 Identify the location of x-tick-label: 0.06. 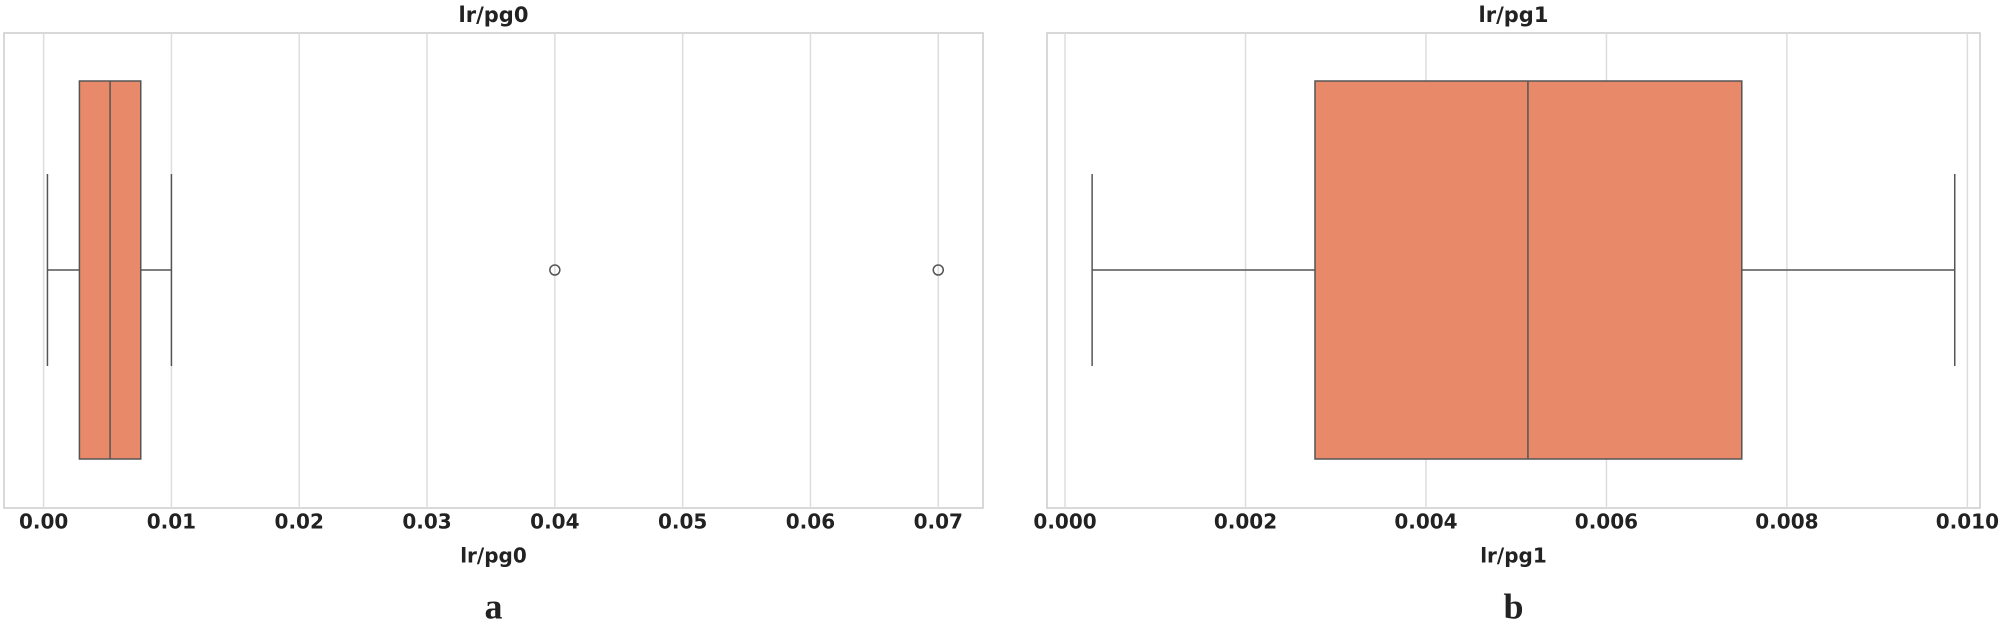
(810, 522).